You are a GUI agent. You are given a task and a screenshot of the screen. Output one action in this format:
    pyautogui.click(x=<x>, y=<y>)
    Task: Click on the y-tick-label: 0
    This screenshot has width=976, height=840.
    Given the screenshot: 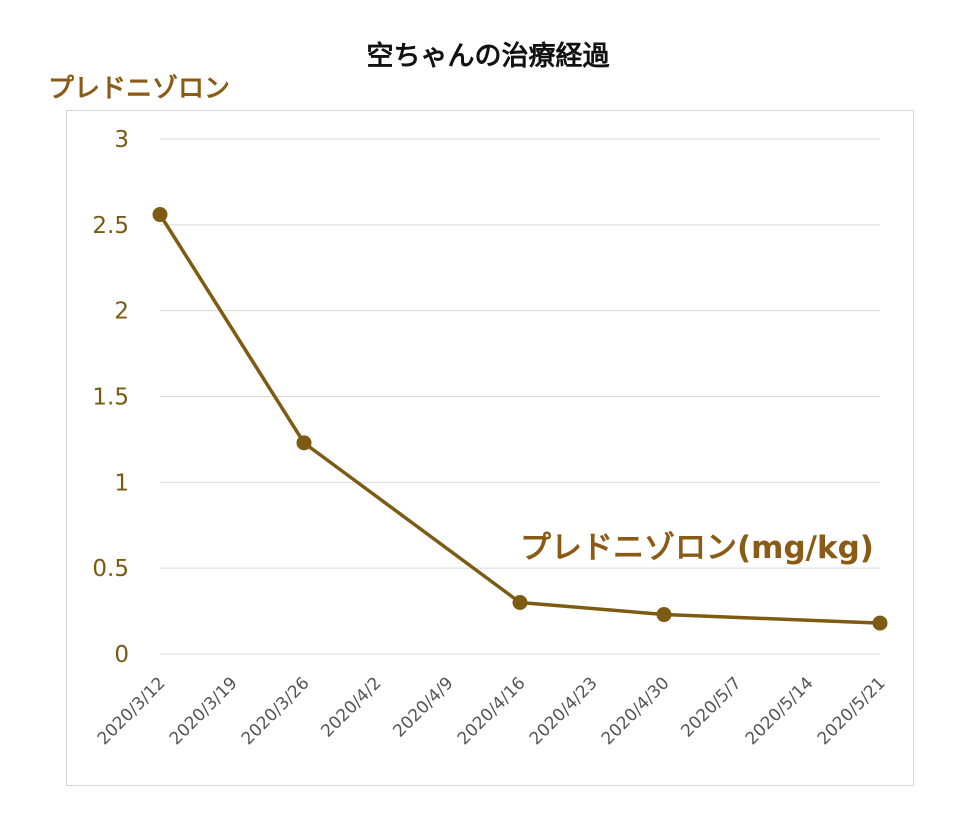 What is the action you would take?
    pyautogui.click(x=121, y=655)
    